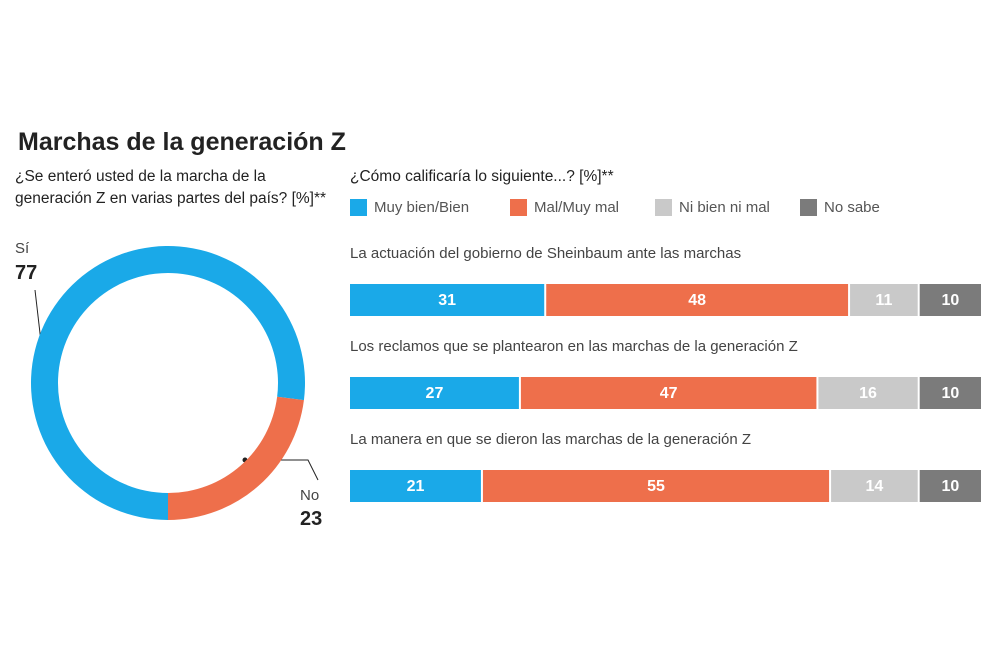  What do you see at coordinates (182, 142) in the screenshot?
I see `page-title: Marchas de la generación Z` at bounding box center [182, 142].